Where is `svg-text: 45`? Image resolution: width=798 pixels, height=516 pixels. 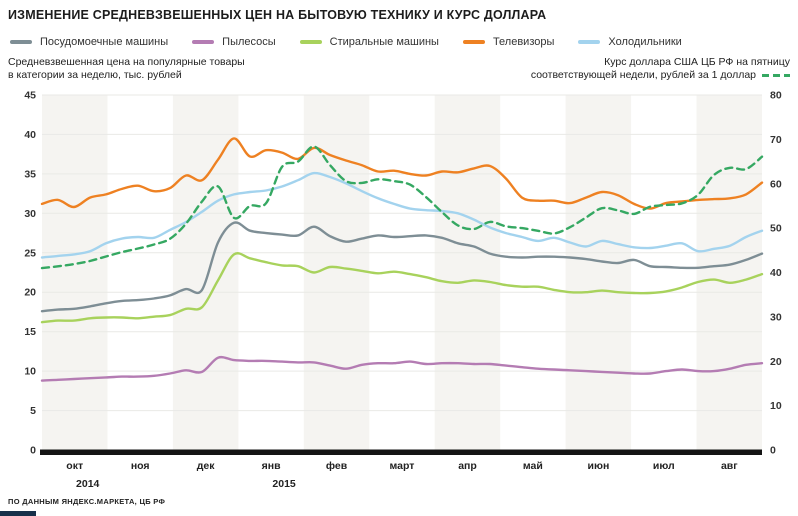
svg-text: 45 is located at coordinates (30, 96).